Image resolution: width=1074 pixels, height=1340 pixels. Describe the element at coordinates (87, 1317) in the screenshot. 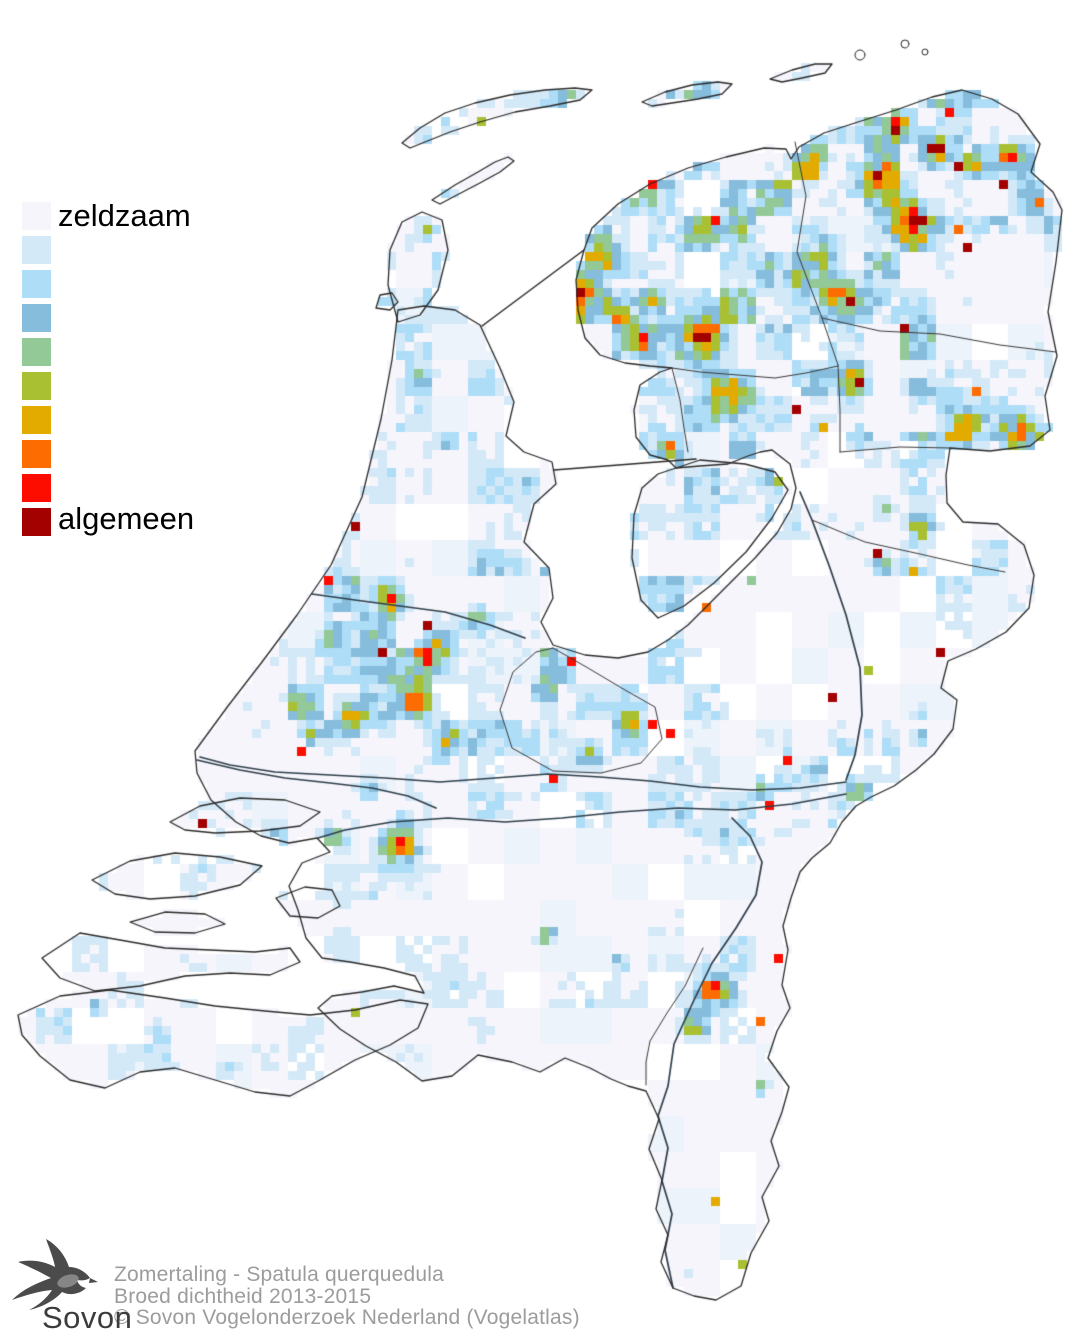

I see `sovon-logo-text: Sovon` at that location.